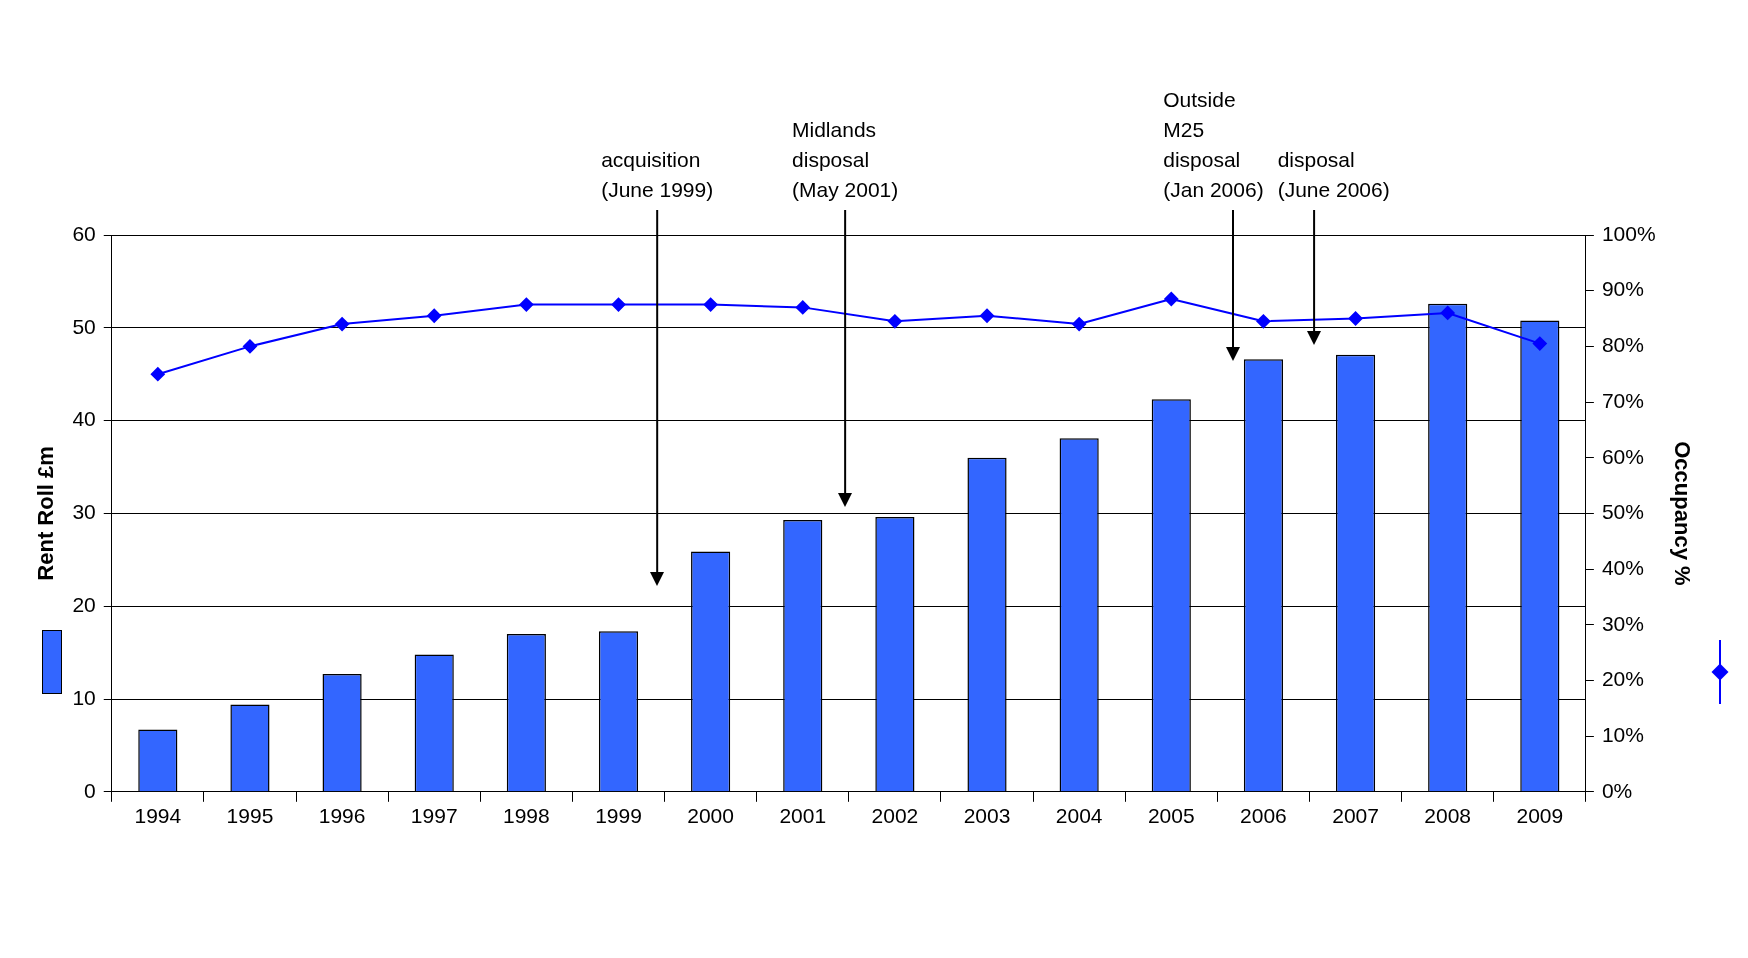  What do you see at coordinates (84, 512) in the screenshot?
I see `y-tick-label: 30` at bounding box center [84, 512].